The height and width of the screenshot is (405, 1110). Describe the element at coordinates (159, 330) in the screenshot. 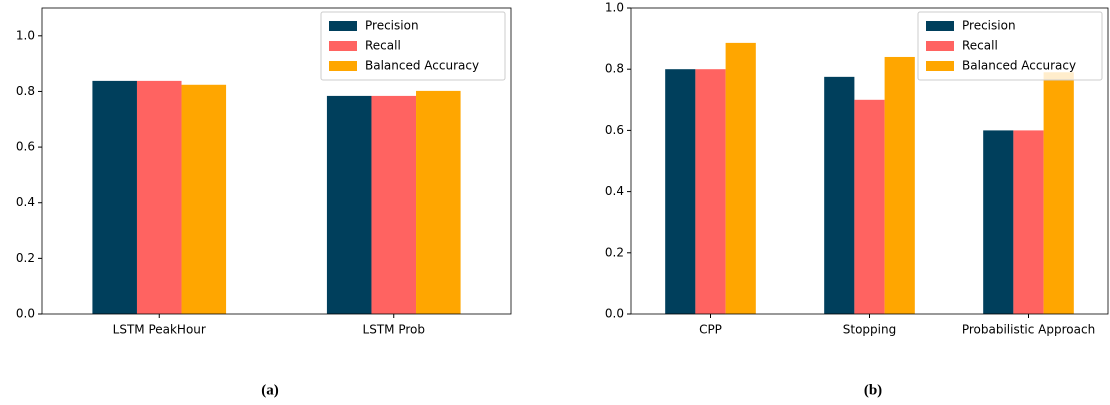

I see `x-tick-label: LSTM PeakHour` at that location.